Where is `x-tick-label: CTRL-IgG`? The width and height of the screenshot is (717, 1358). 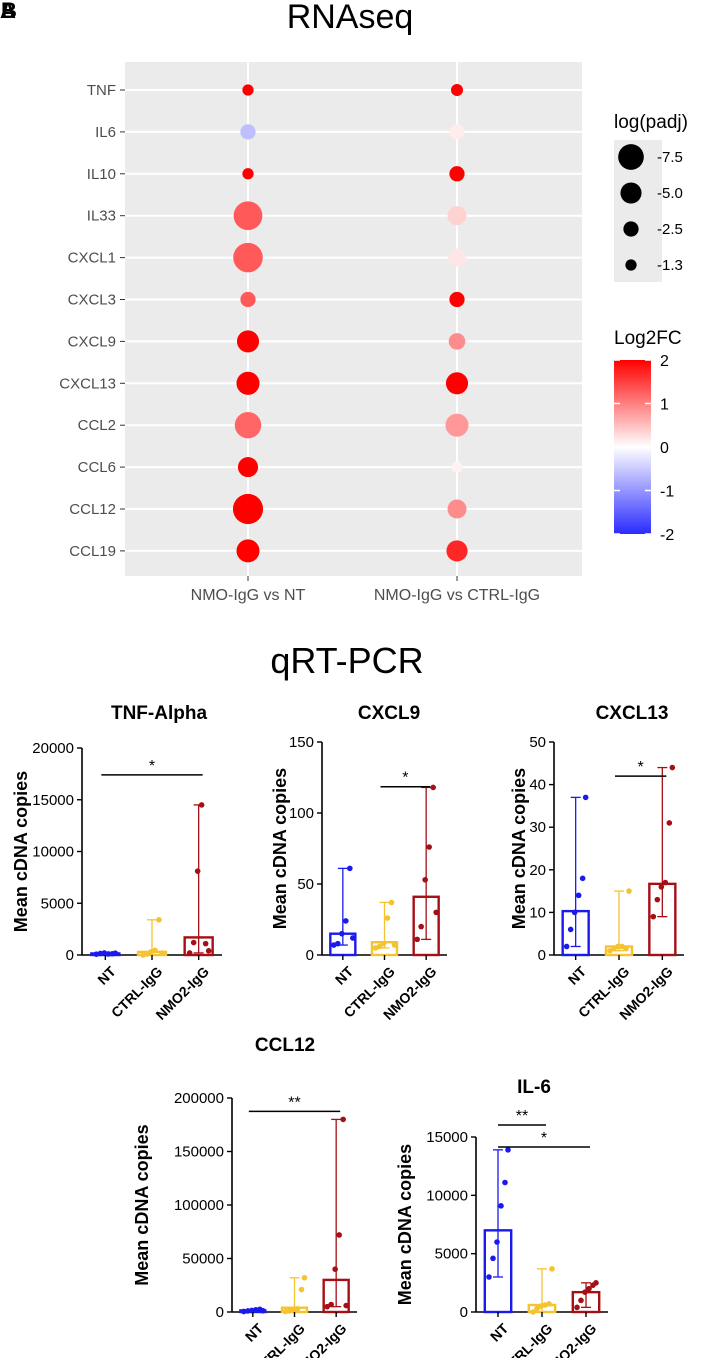 x-tick-label: CTRL-IgG is located at coordinates (527, 1339).